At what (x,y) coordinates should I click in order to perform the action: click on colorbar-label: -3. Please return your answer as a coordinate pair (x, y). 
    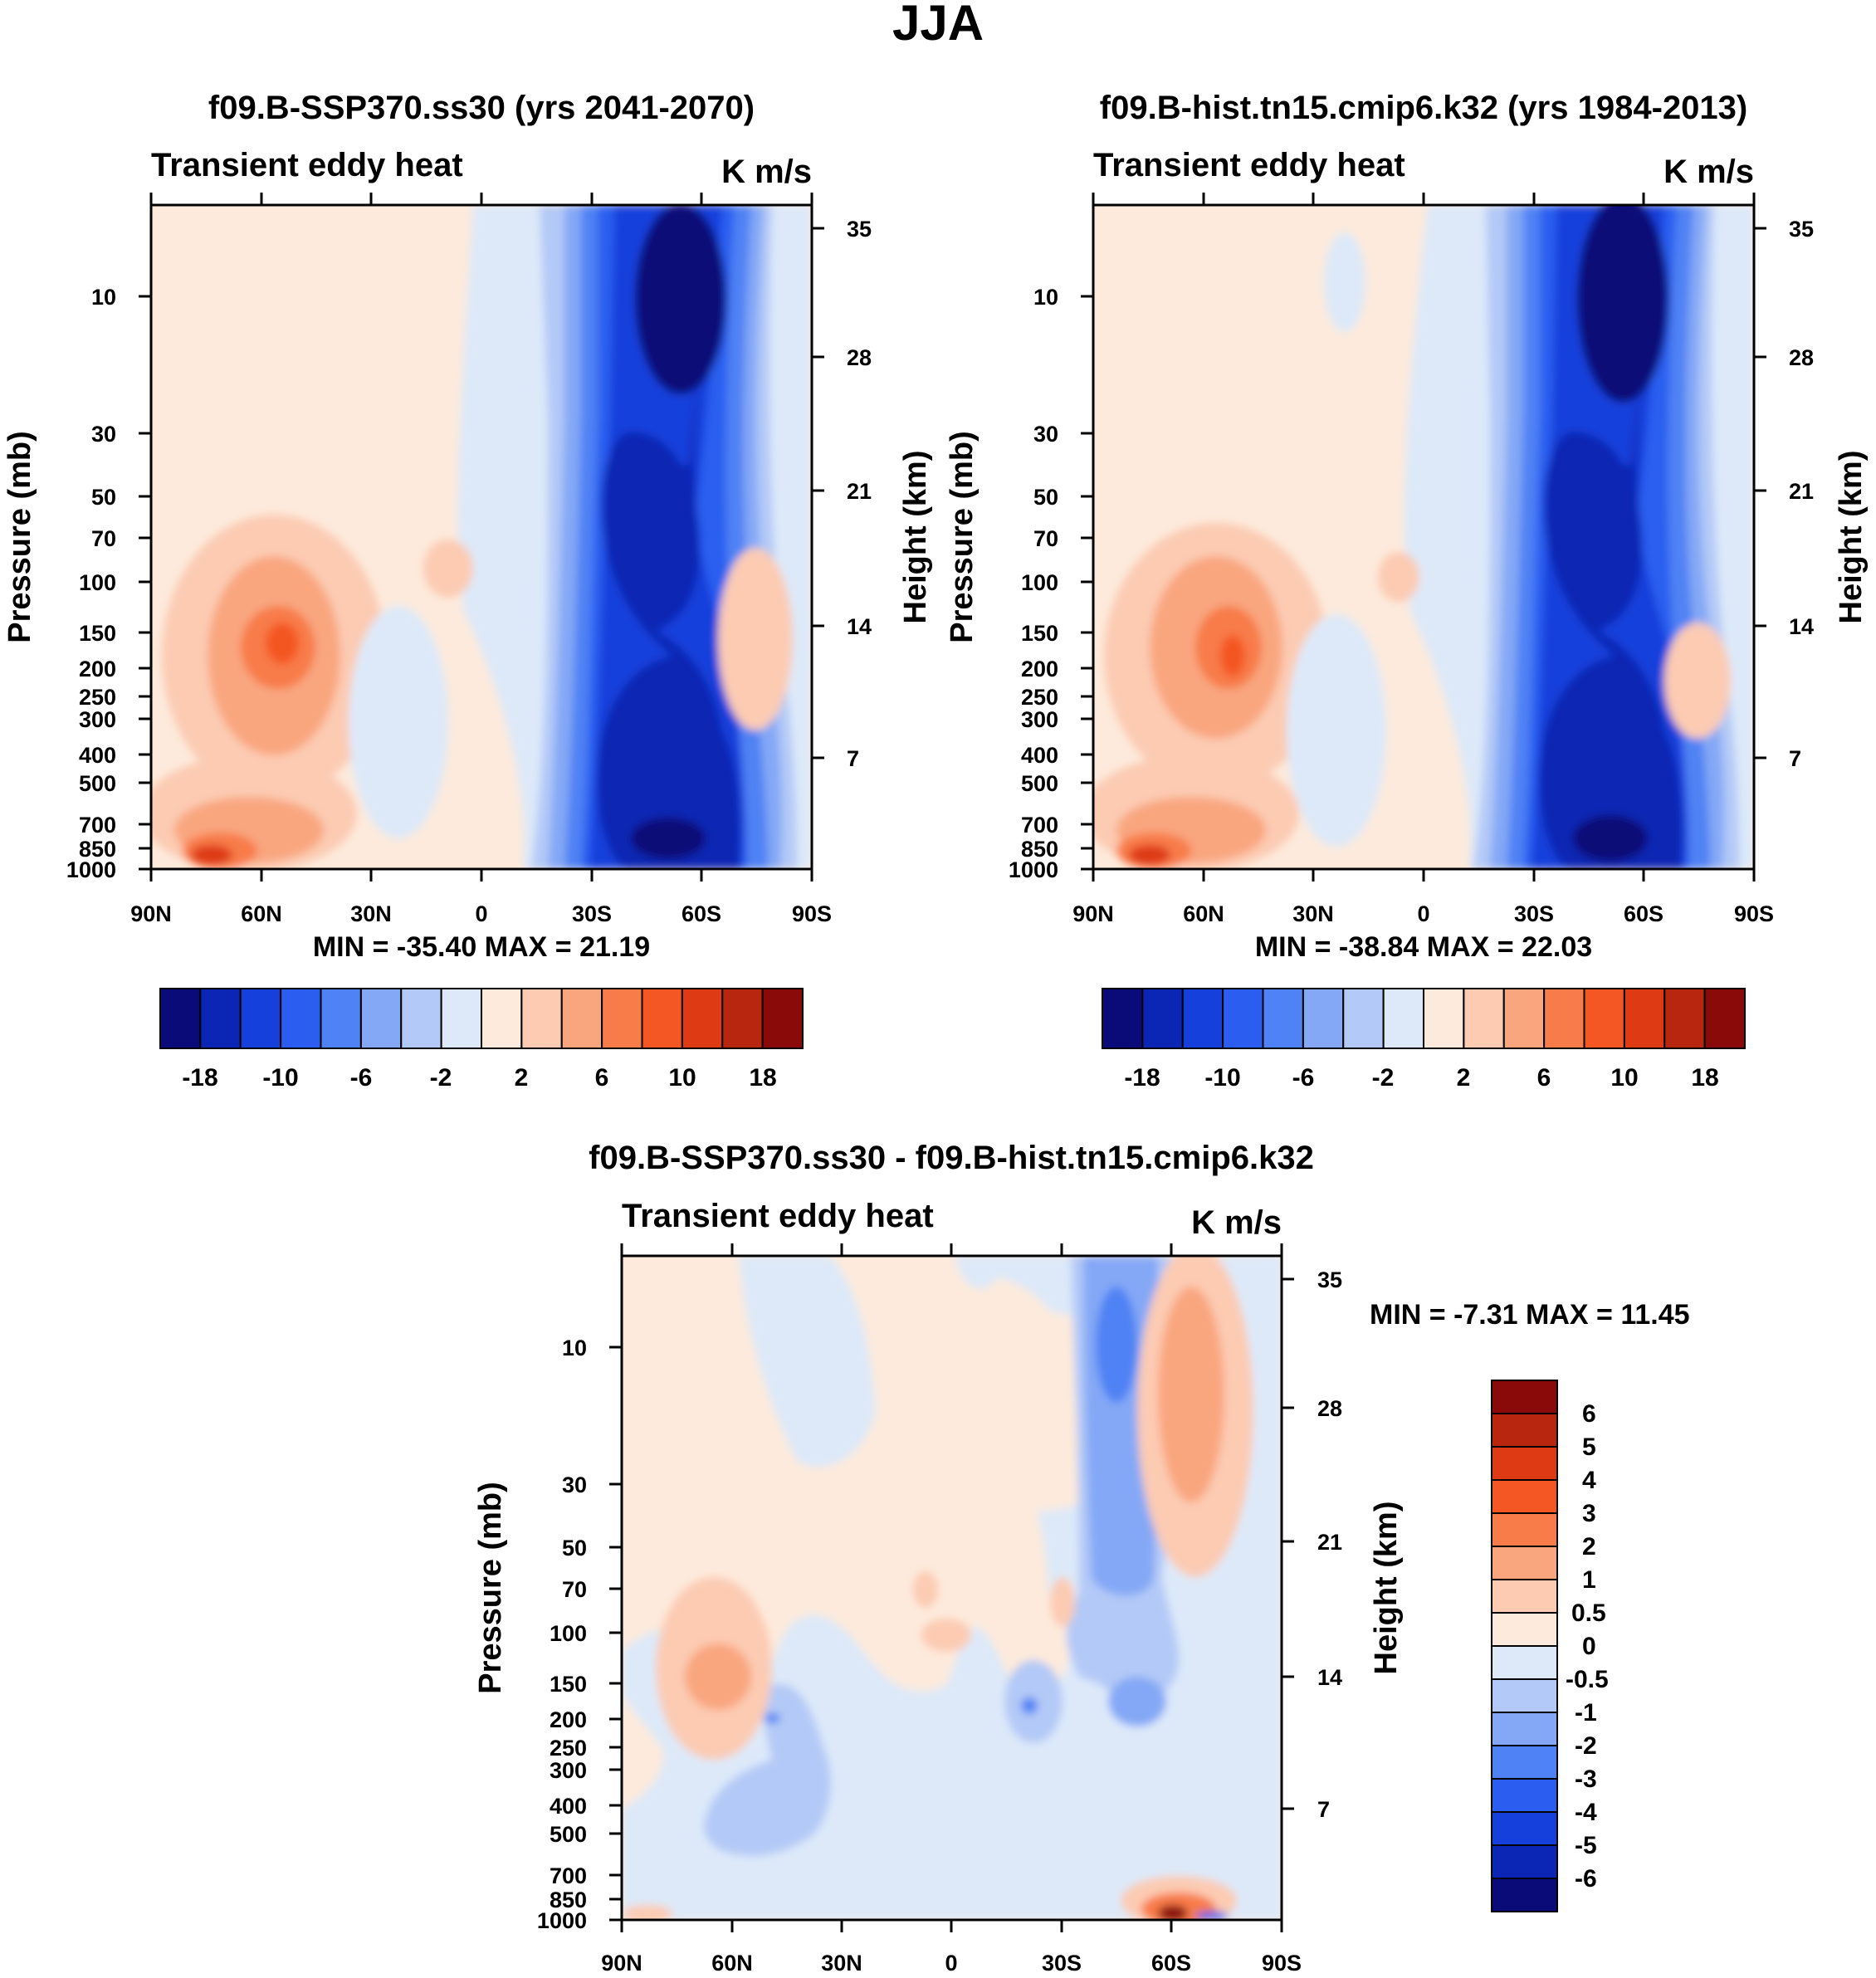
    Looking at the image, I should click on (1586, 1780).